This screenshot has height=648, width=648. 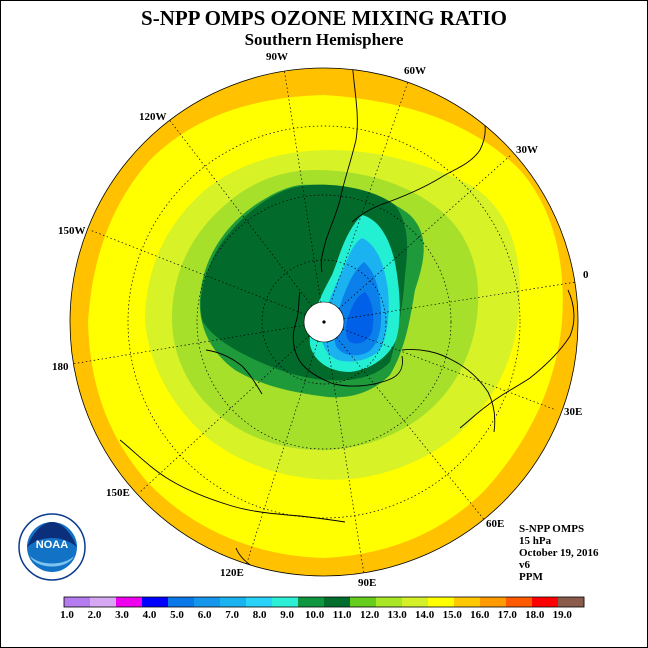 What do you see at coordinates (177, 615) in the screenshot?
I see `colorbar-label: 5.0` at bounding box center [177, 615].